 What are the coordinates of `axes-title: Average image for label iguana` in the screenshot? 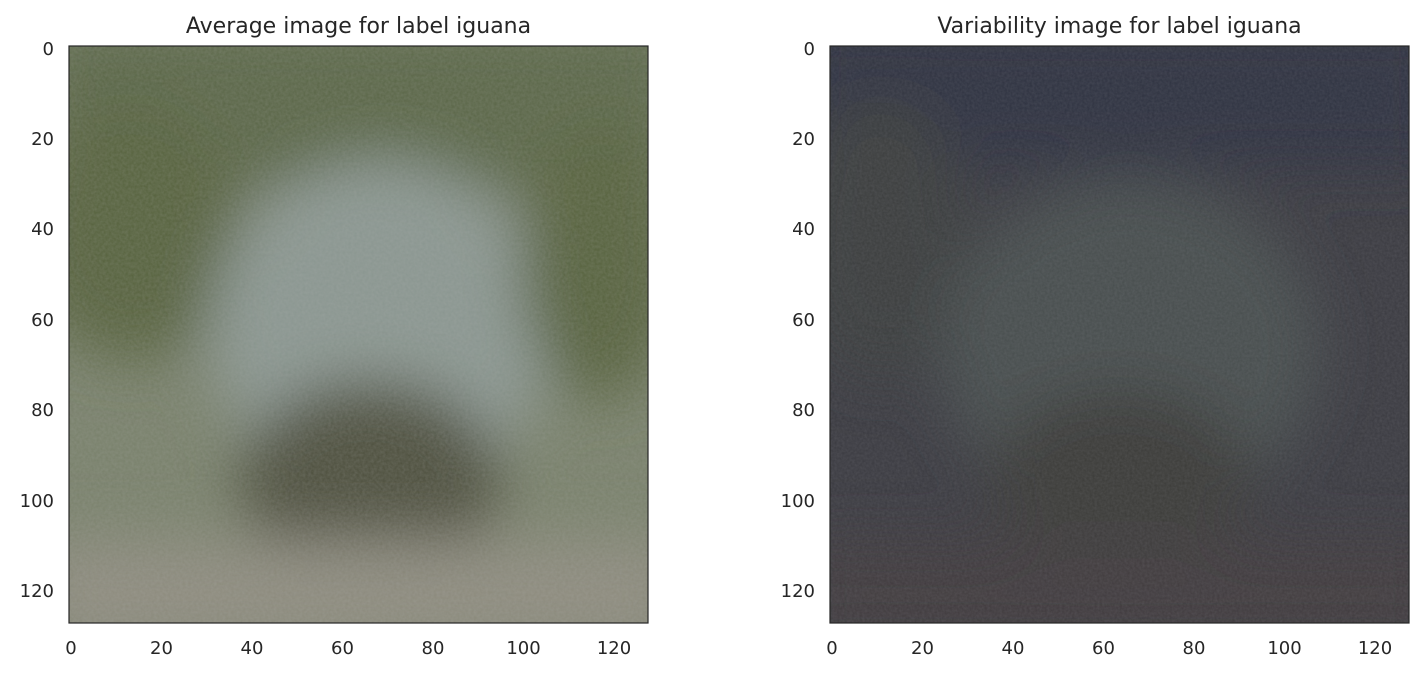 It's located at (358, 26).